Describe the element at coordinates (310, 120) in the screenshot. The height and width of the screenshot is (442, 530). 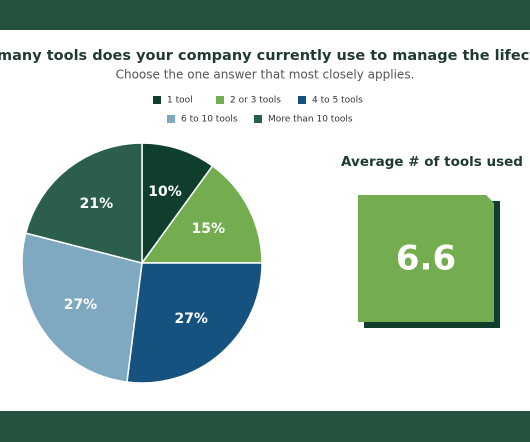
I see `legend-label: More than 10 tools` at that location.